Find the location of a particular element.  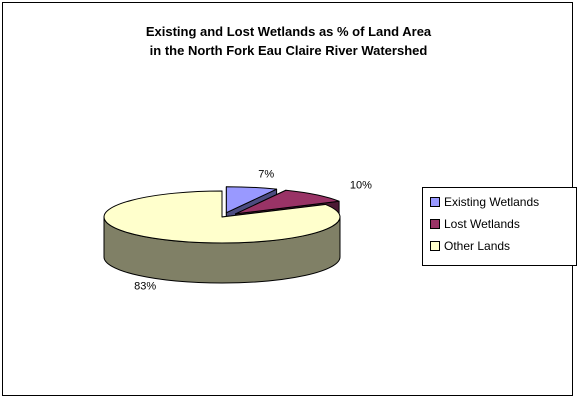

pie-slice-lost-wetlands is located at coordinates (287, 202).